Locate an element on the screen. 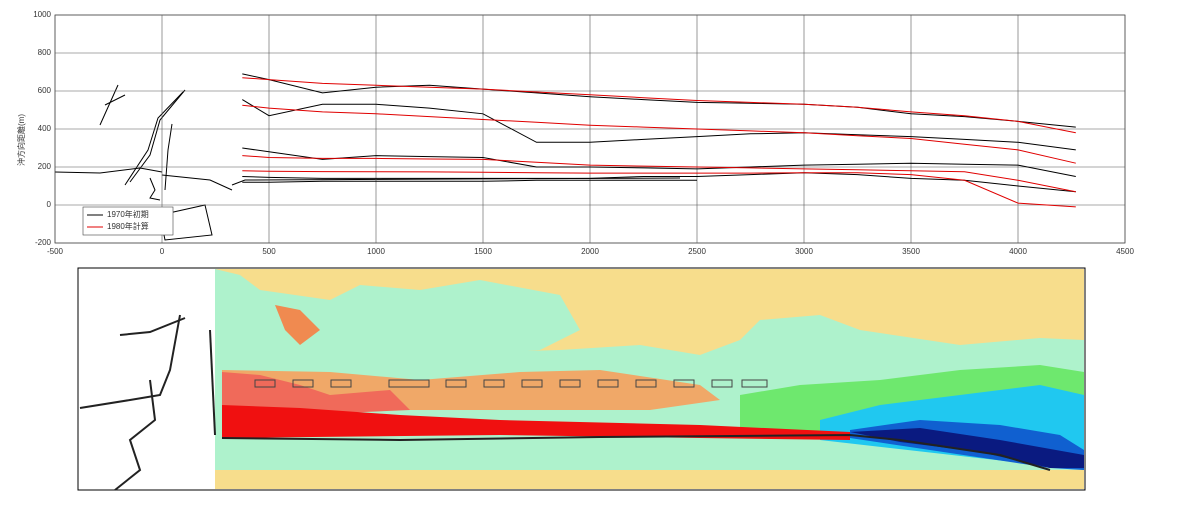 The width and height of the screenshot is (1200, 505). y-tick-label: 200 is located at coordinates (45, 166).